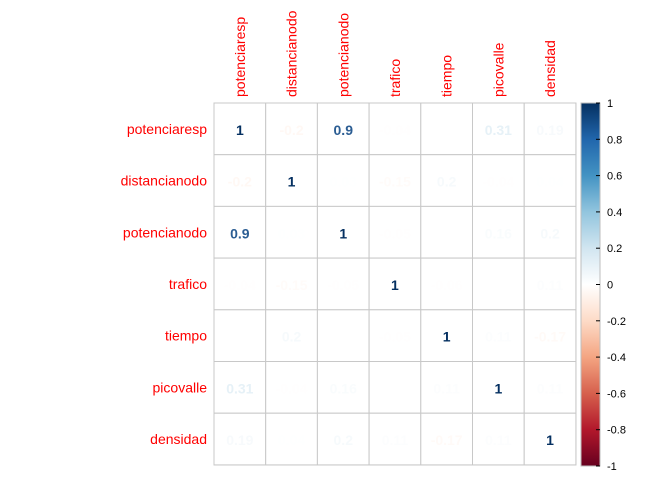 Image resolution: width=672 pixels, height=480 pixels. I want to click on column-label: distancianodo, so click(292, 53).